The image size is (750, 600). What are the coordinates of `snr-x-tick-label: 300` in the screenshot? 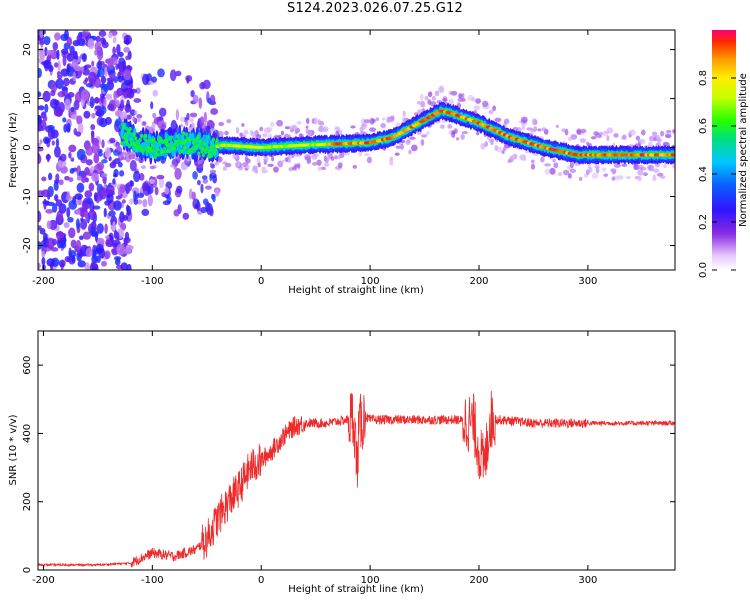 It's located at (587, 580).